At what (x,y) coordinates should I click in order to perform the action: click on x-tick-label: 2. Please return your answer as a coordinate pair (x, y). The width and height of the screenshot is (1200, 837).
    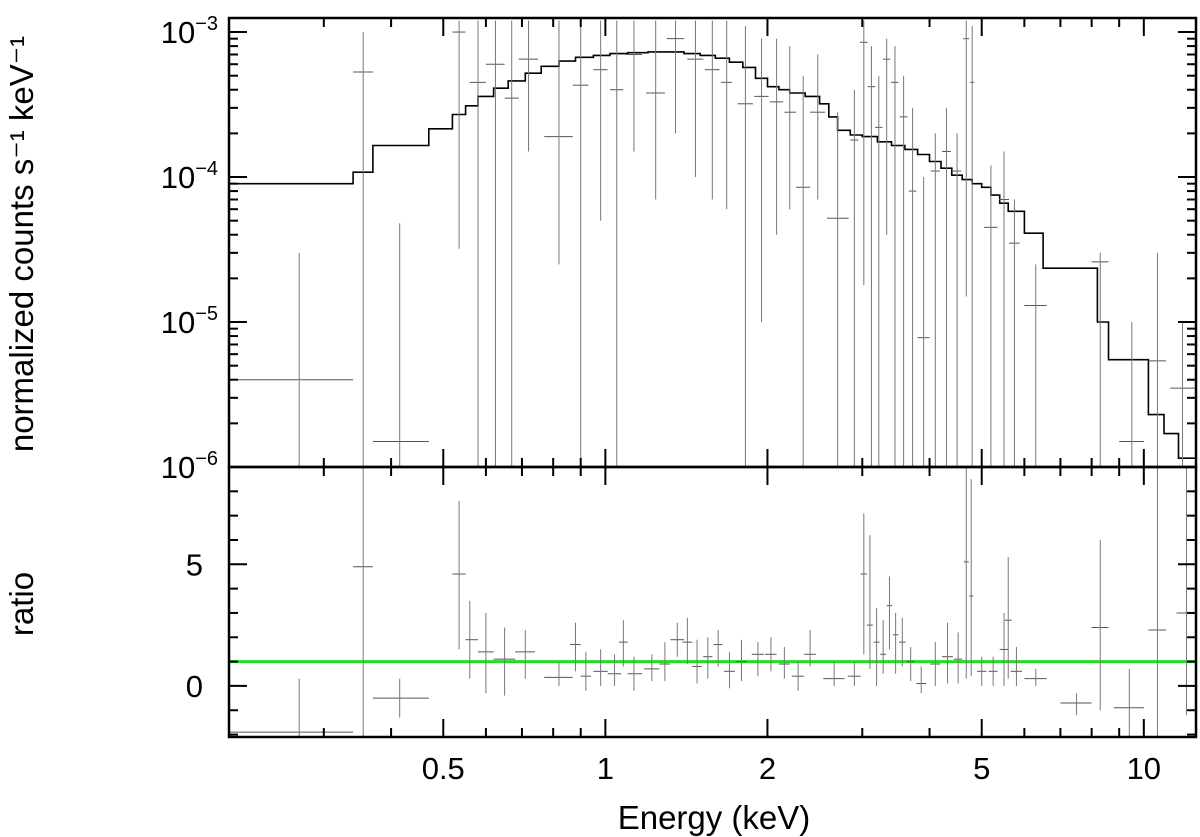
    Looking at the image, I should click on (767, 768).